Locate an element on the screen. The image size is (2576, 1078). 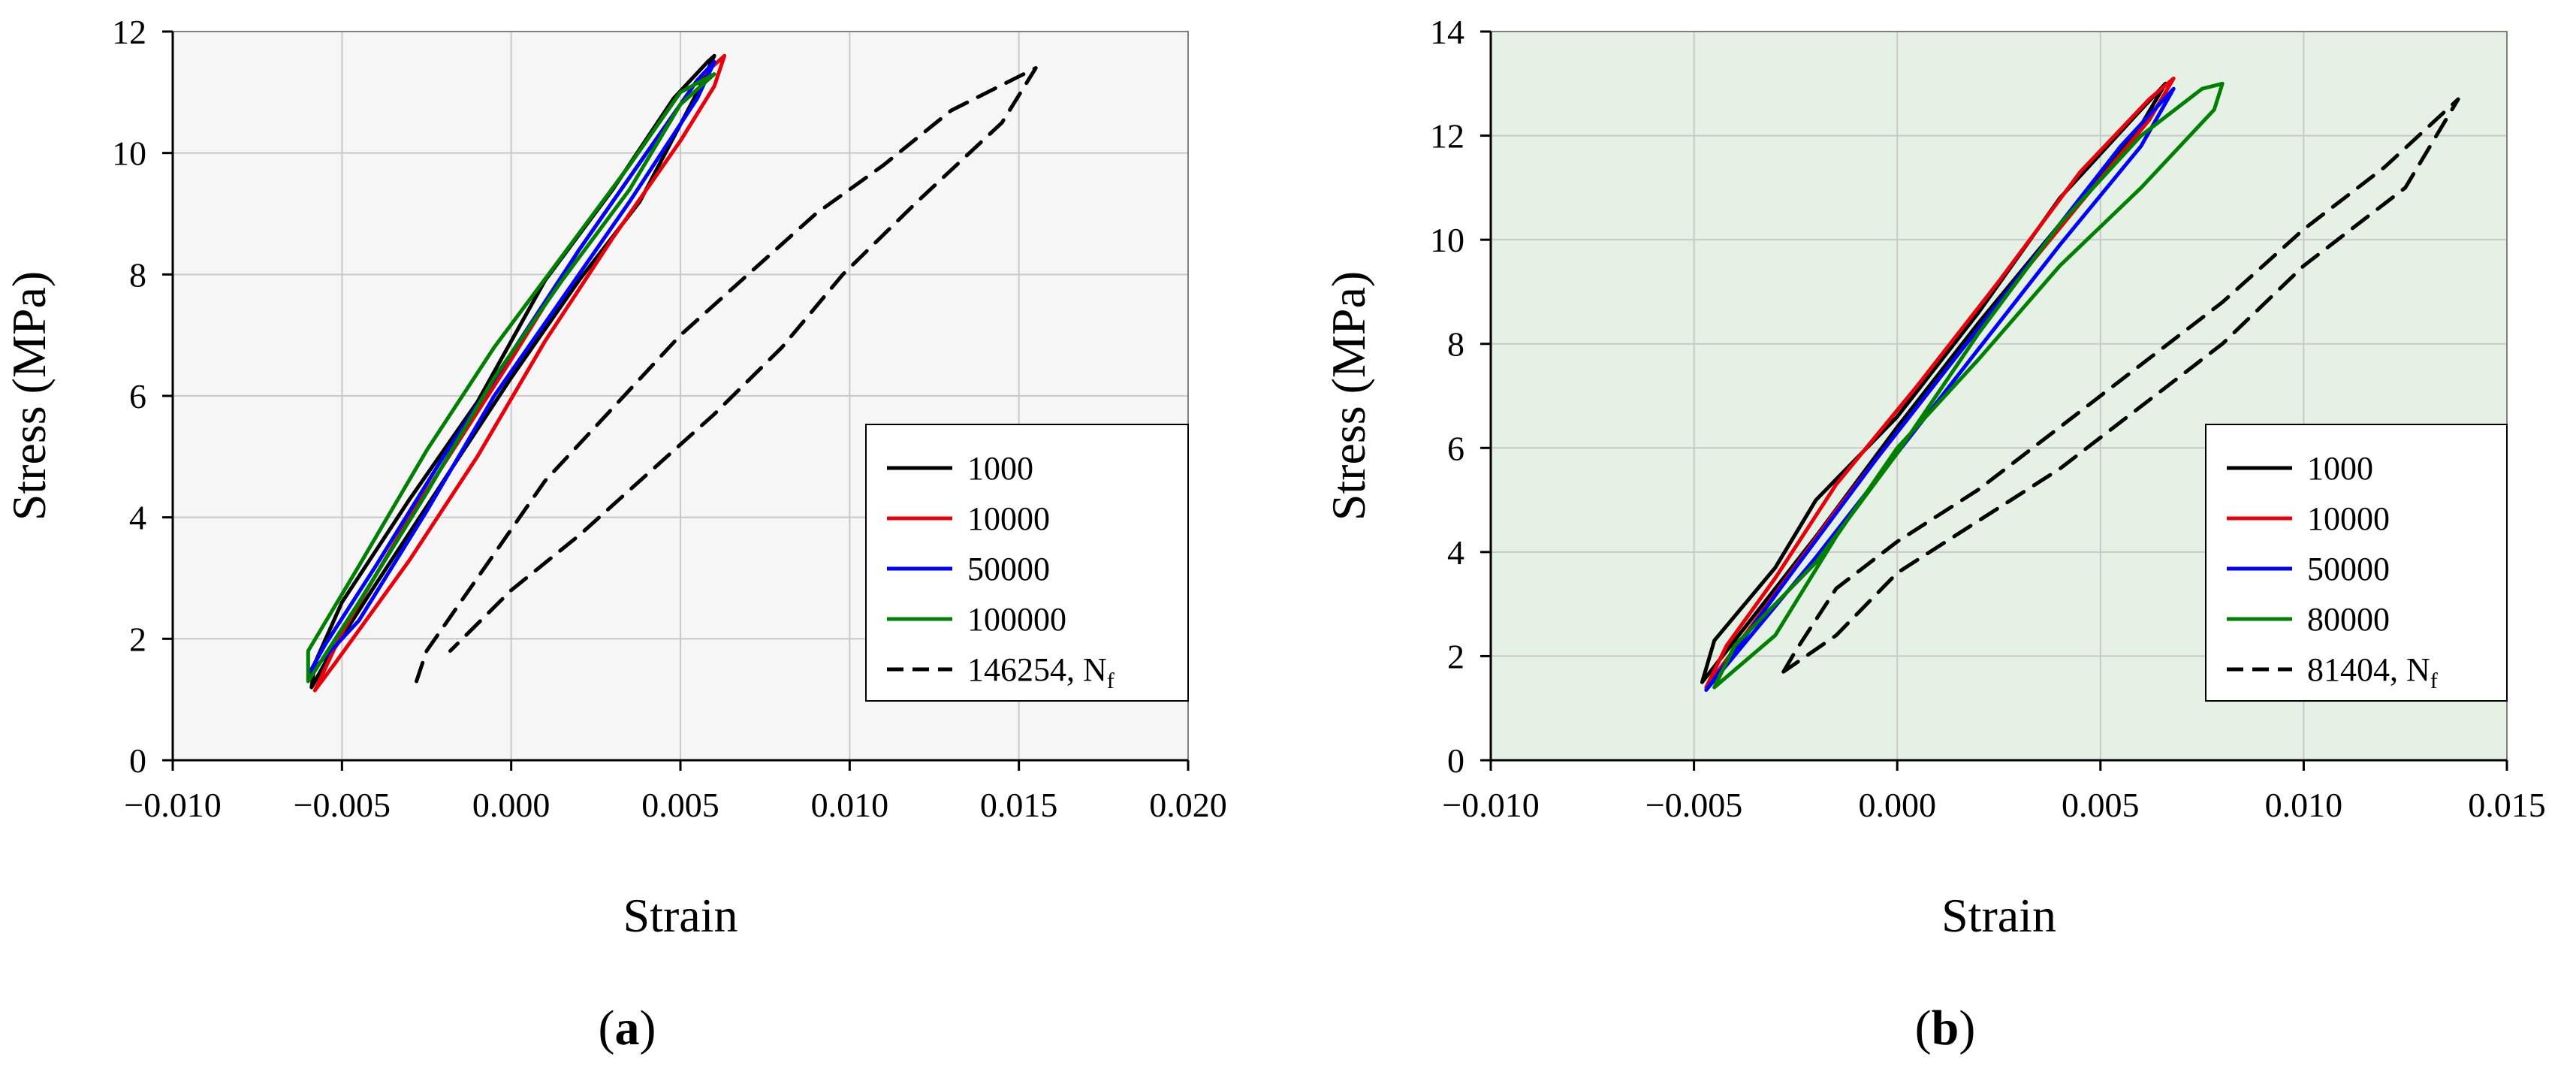
legend-label: 146254, Nf is located at coordinates (1041, 672).